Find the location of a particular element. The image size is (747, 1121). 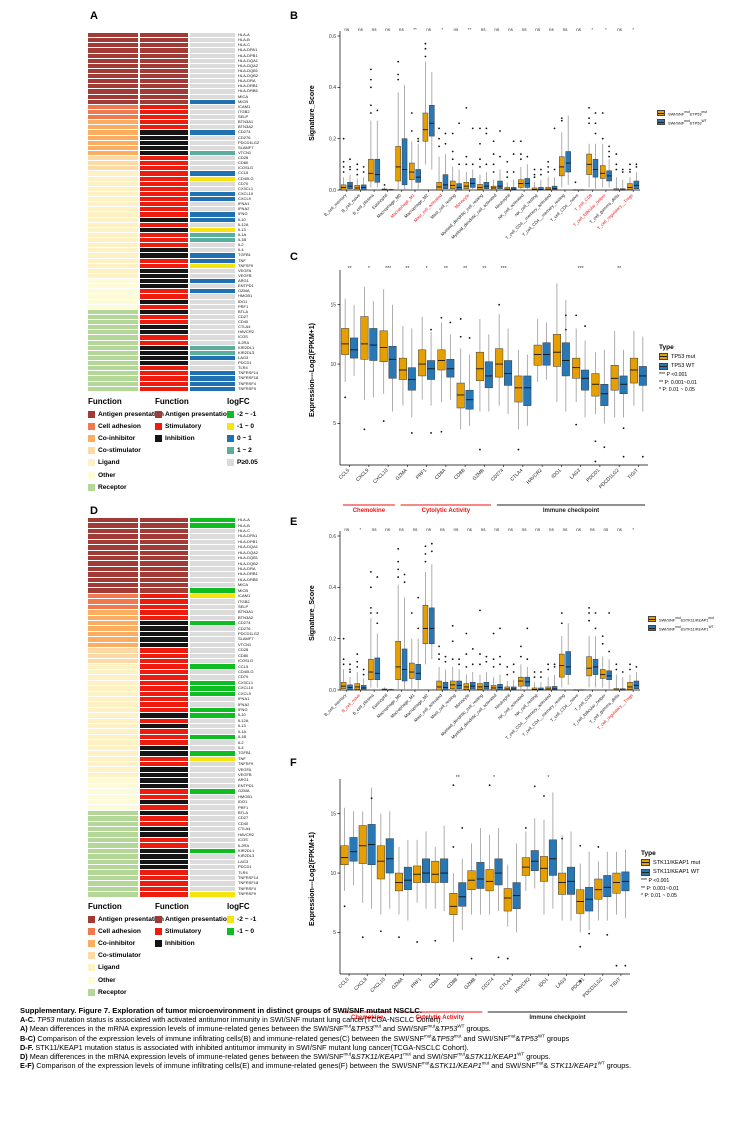

legend-key: SWI/SNFmut&TP53WT is located at coordinates (682, 122).